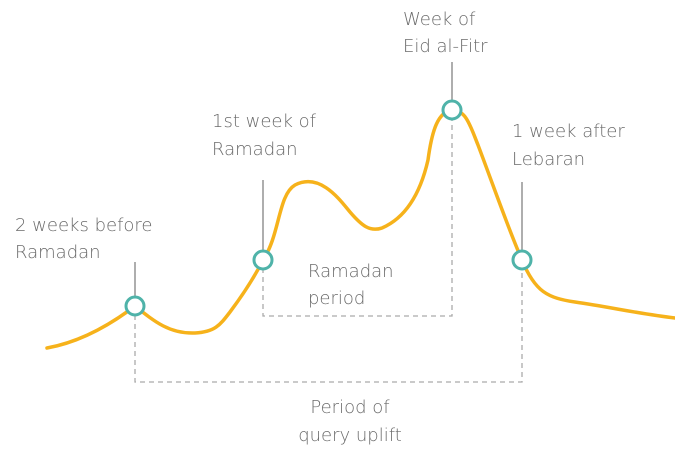  I want to click on bracket-label: period, so click(336, 298).